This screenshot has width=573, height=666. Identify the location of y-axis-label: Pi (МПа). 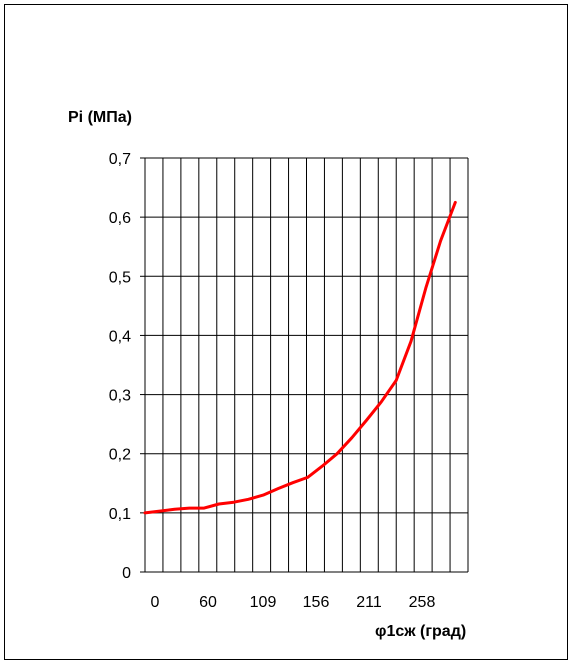
(100, 117).